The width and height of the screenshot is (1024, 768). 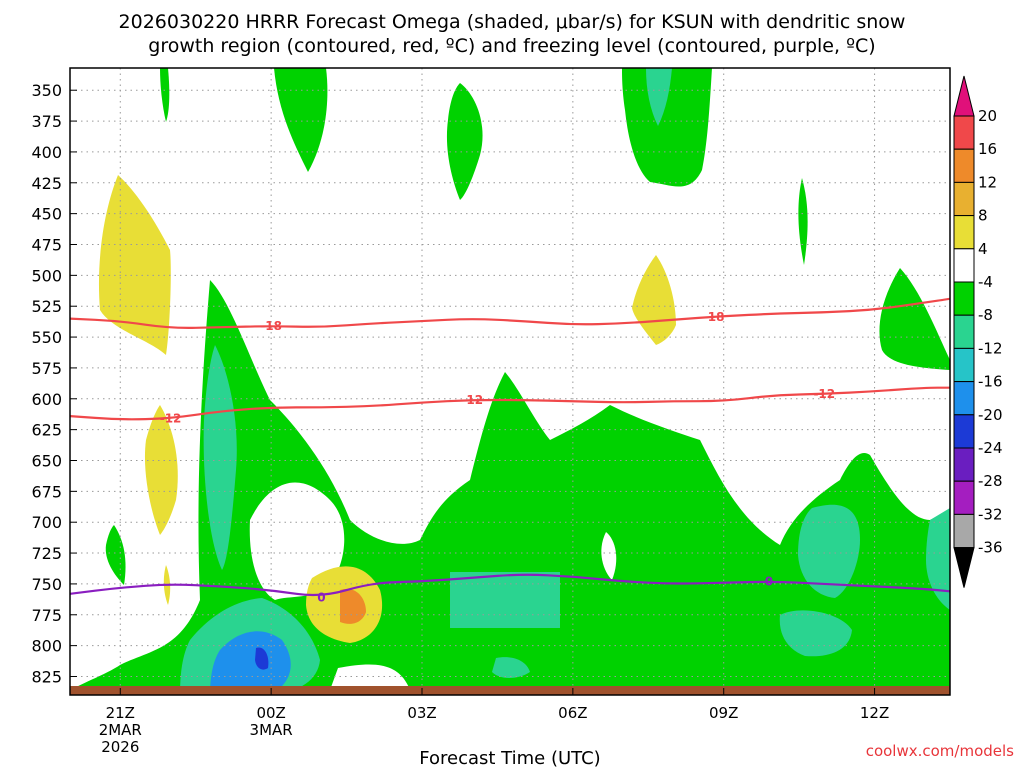 What do you see at coordinates (46, 615) in the screenshot?
I see `y-tick-label: 775` at bounding box center [46, 615].